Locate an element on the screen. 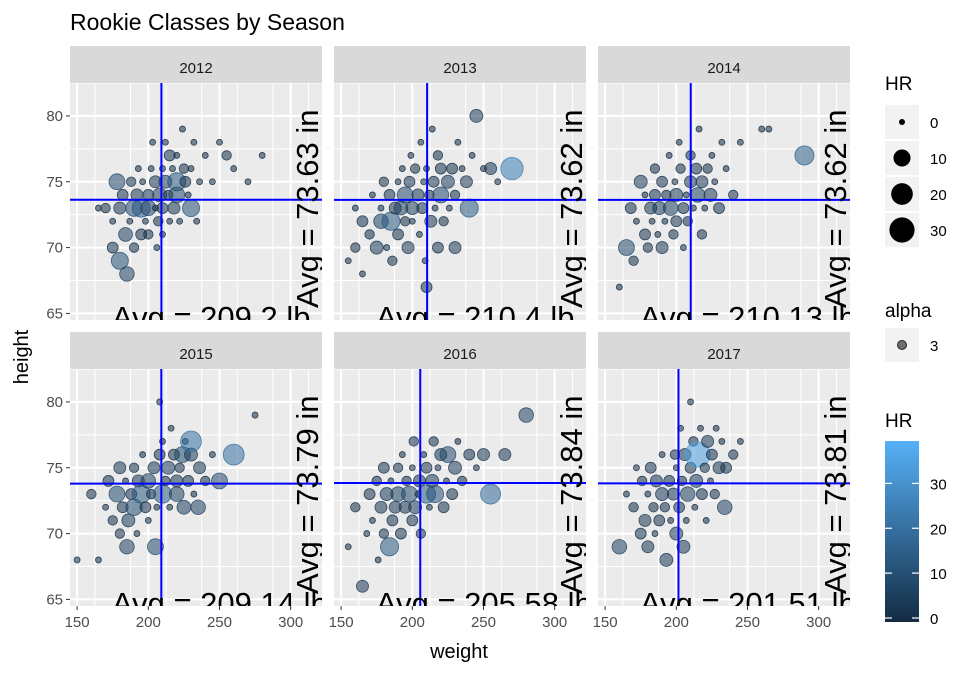  facet-strip-label: 2017 is located at coordinates (723, 354).